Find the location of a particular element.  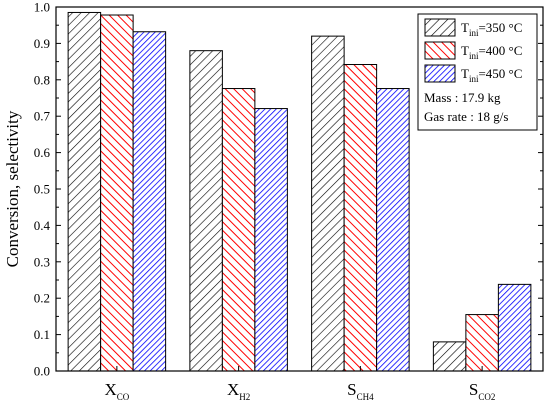

y-tick-label: 0.3 is located at coordinates (42, 261).